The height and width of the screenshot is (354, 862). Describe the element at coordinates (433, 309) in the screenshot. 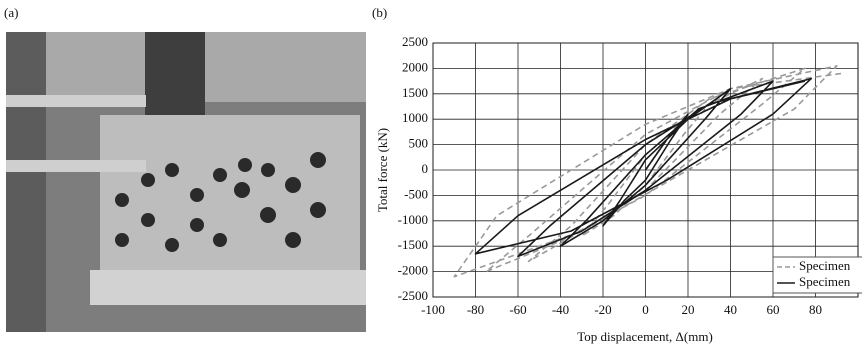

I see `x-tick-label: -100` at that location.